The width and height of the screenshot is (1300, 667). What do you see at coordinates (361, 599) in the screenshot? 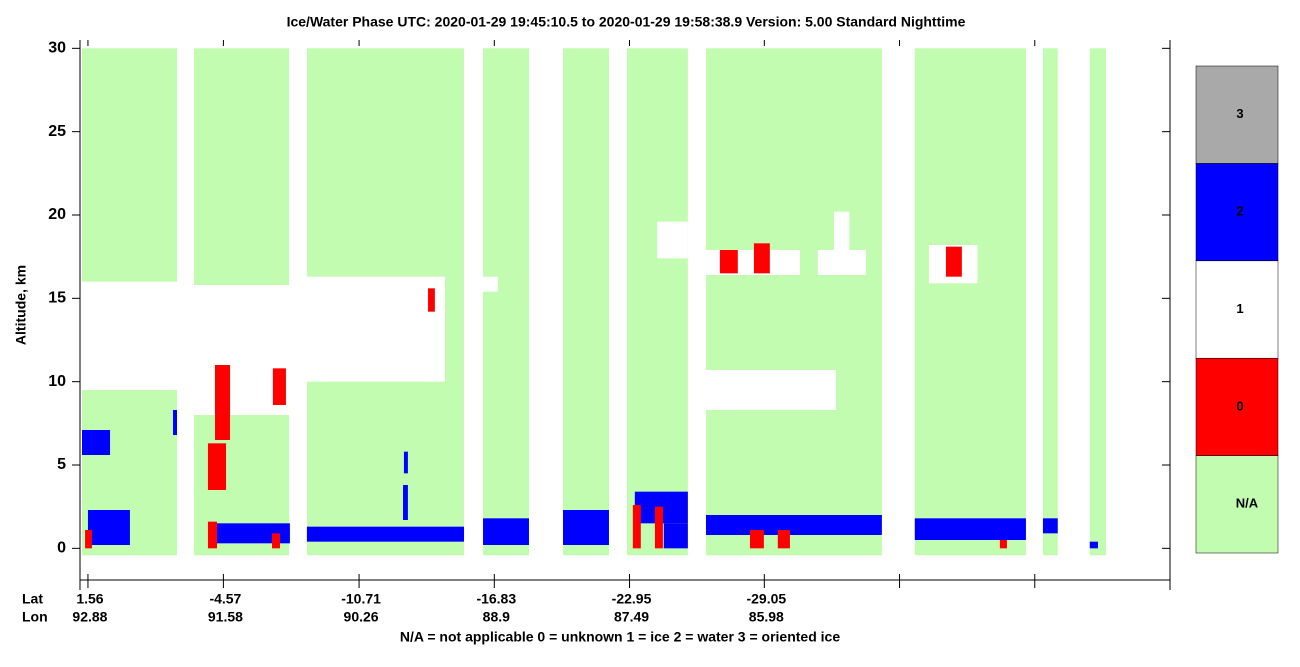
I see `x-tick-label: -10.71` at bounding box center [361, 599].